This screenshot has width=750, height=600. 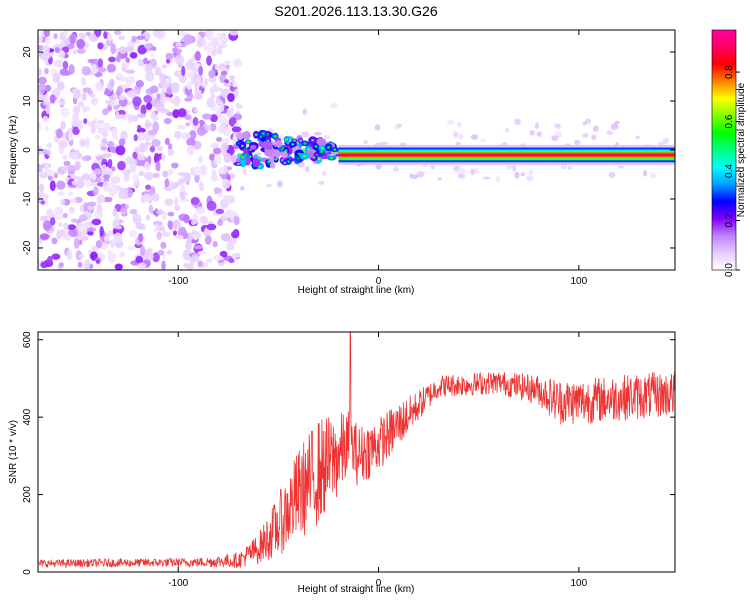 What do you see at coordinates (729, 72) in the screenshot?
I see `colorbar-tick-label: 0.8` at bounding box center [729, 72].